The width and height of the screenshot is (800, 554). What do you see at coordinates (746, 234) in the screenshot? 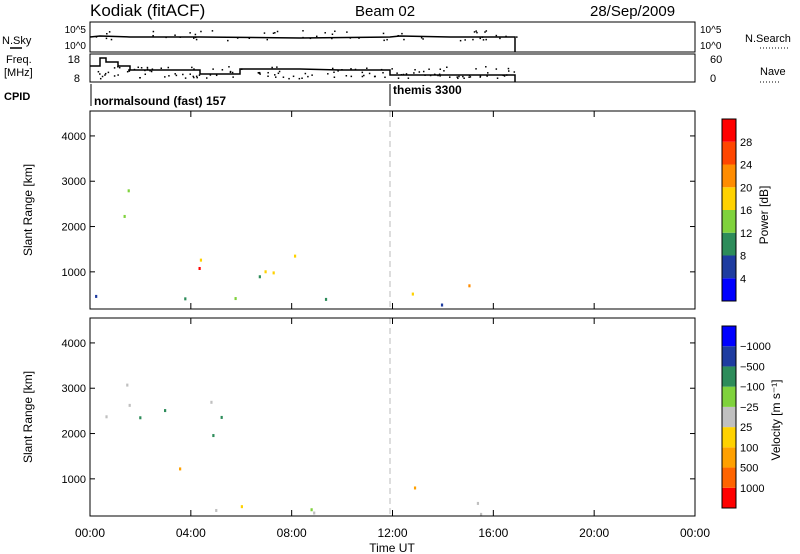
I see `colorbar-tick-label: 12` at bounding box center [746, 234].